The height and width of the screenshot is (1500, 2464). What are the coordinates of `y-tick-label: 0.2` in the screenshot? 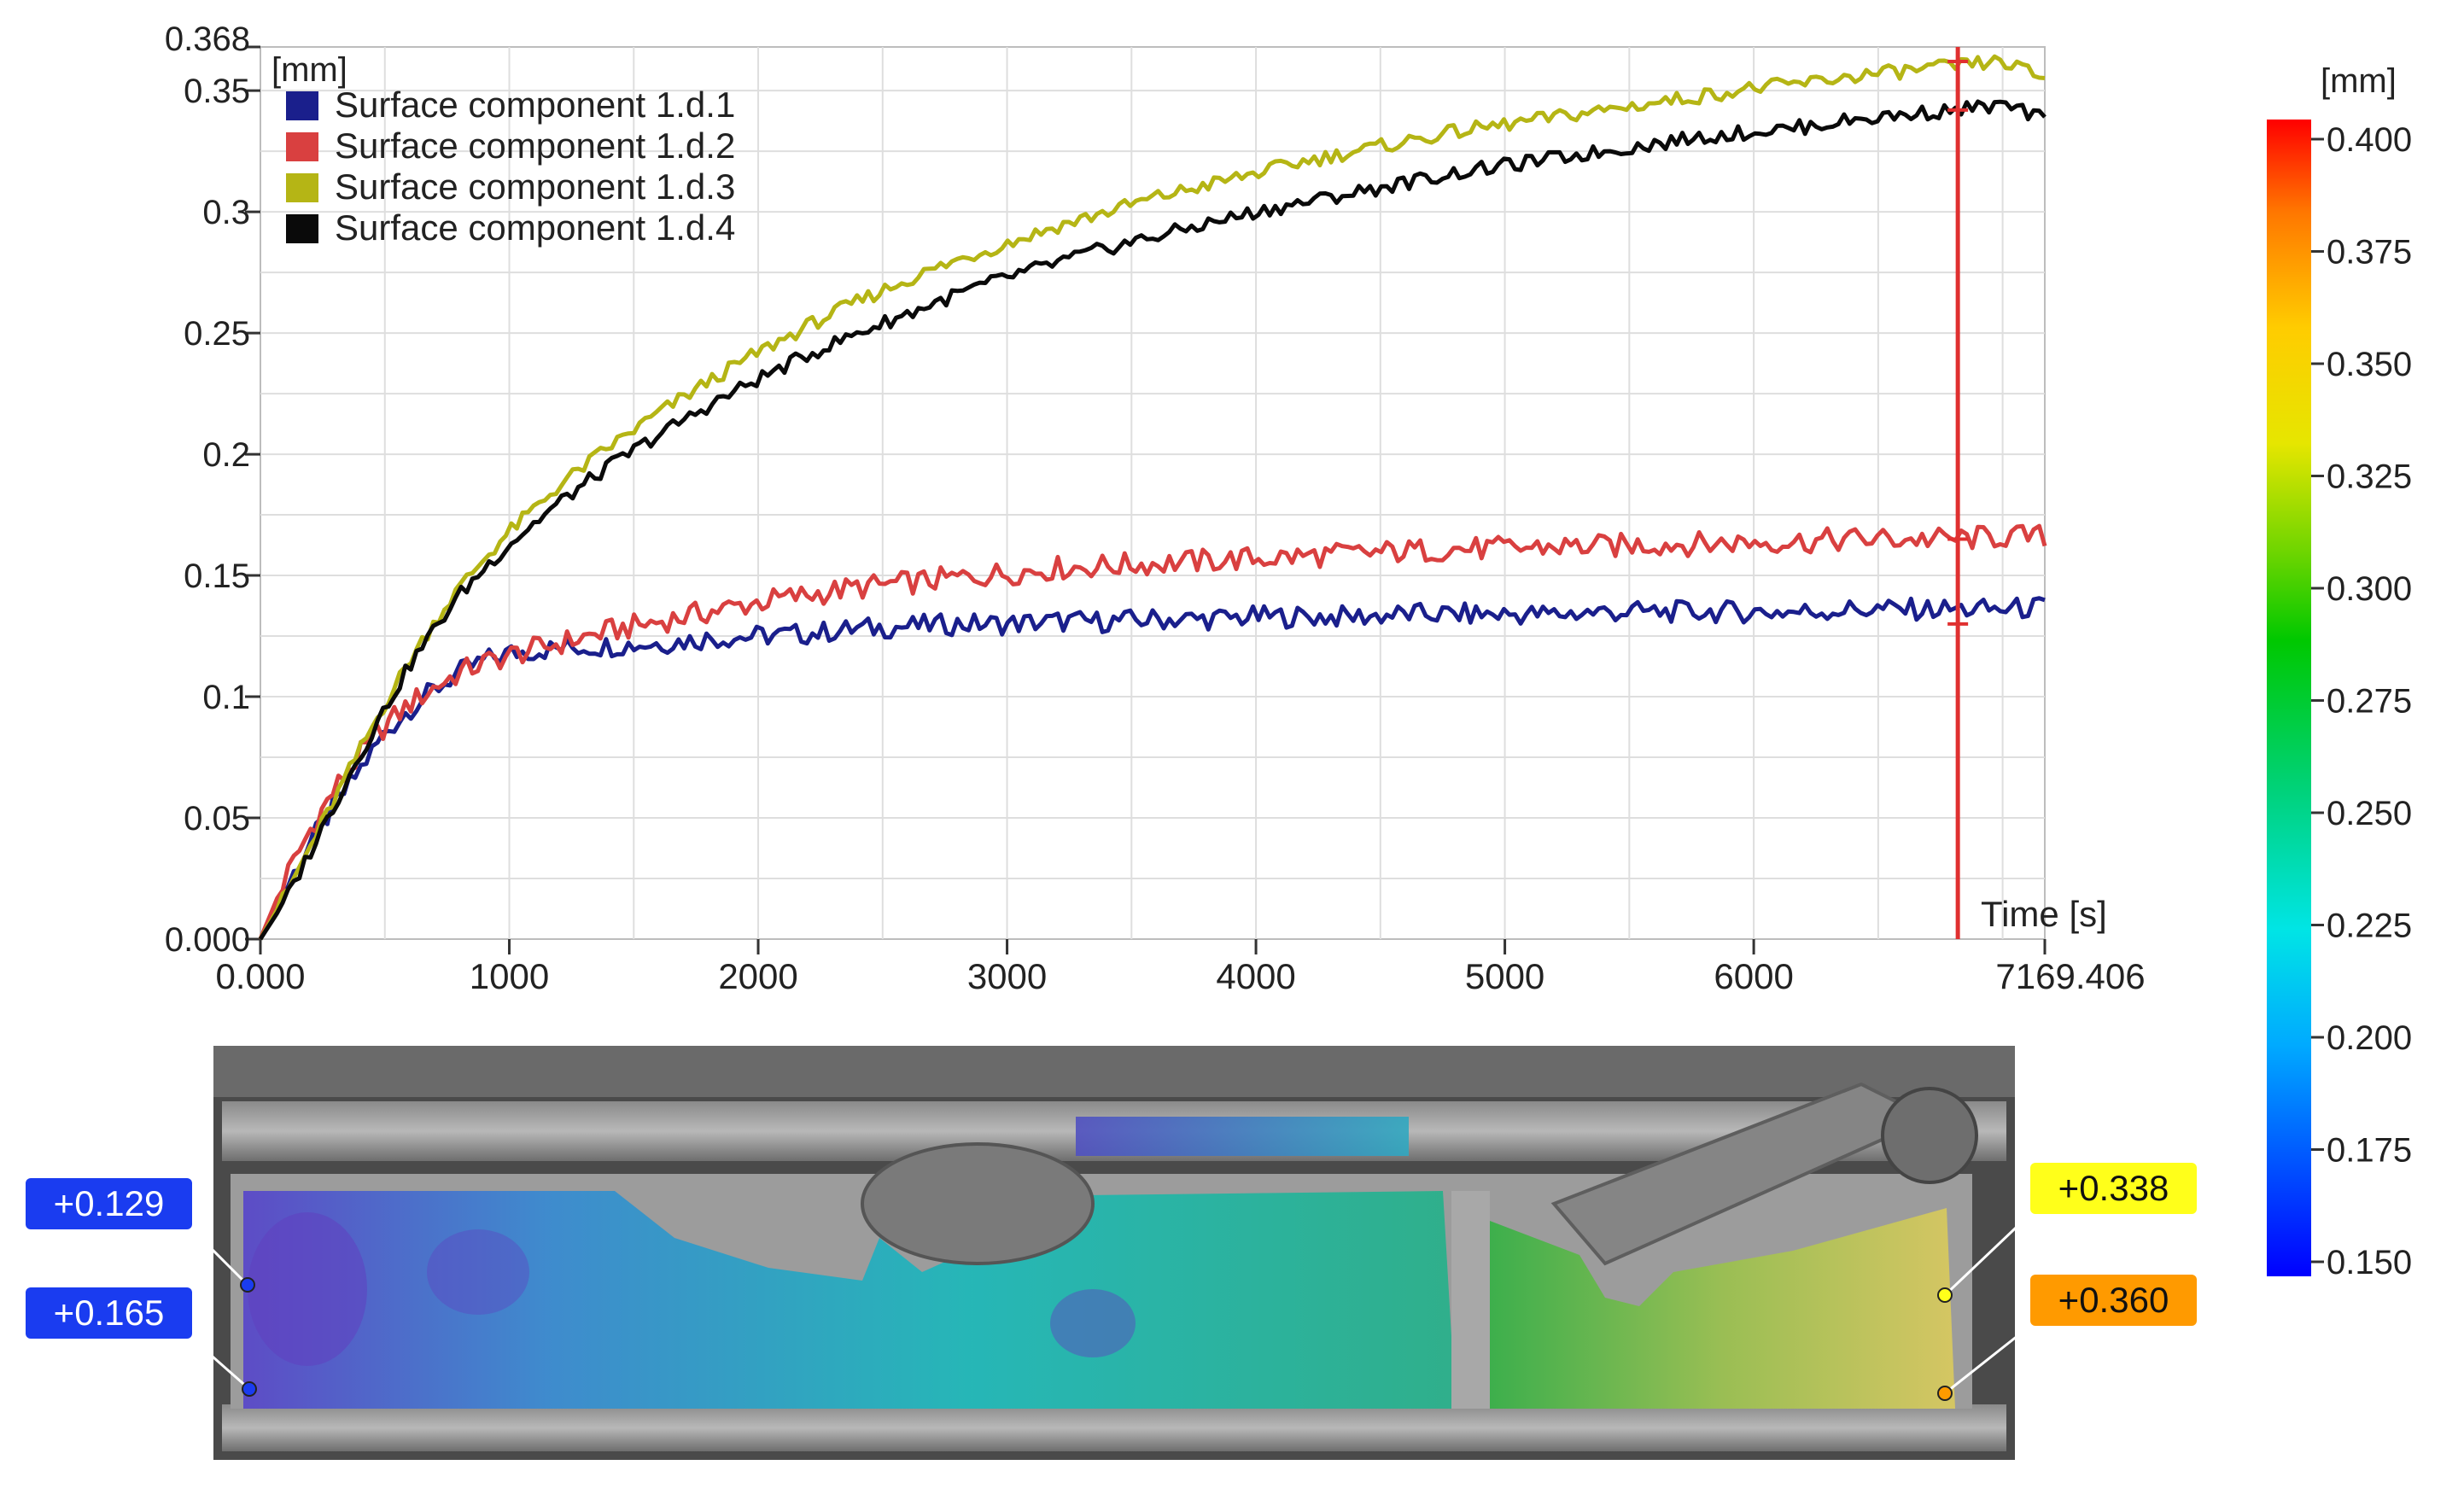 It's located at (226, 455).